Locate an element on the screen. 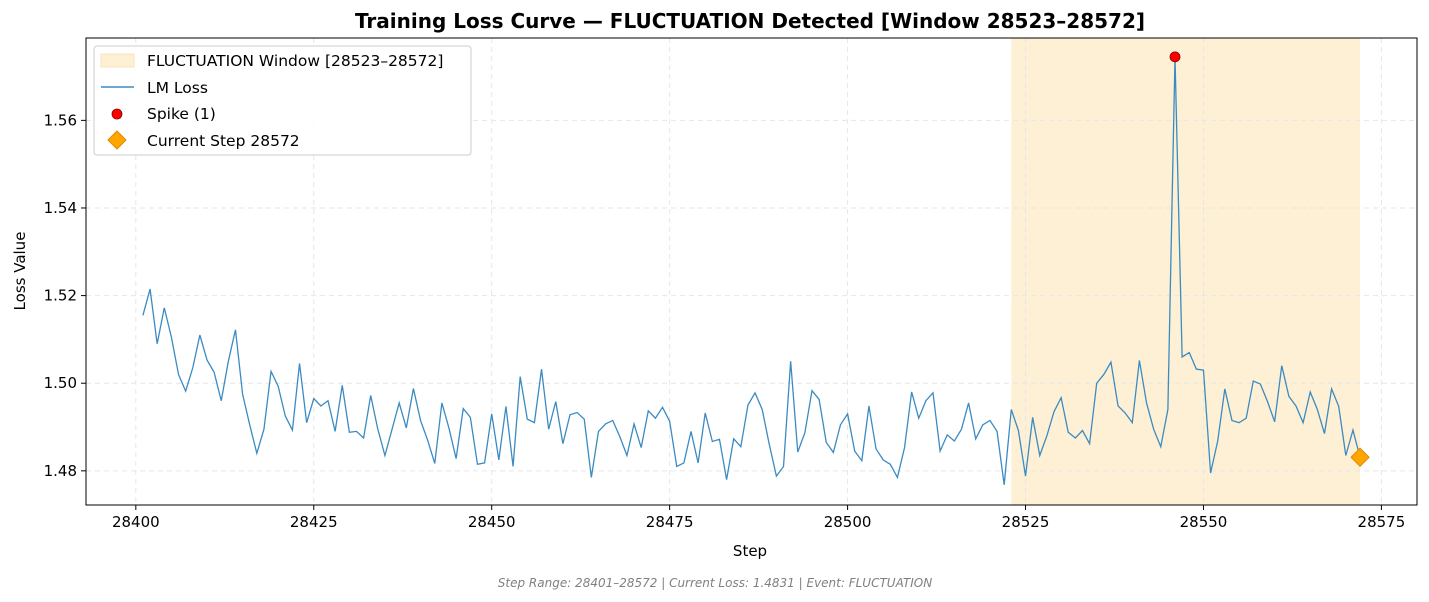  y-tick-label: 1.54 is located at coordinates (60, 208).